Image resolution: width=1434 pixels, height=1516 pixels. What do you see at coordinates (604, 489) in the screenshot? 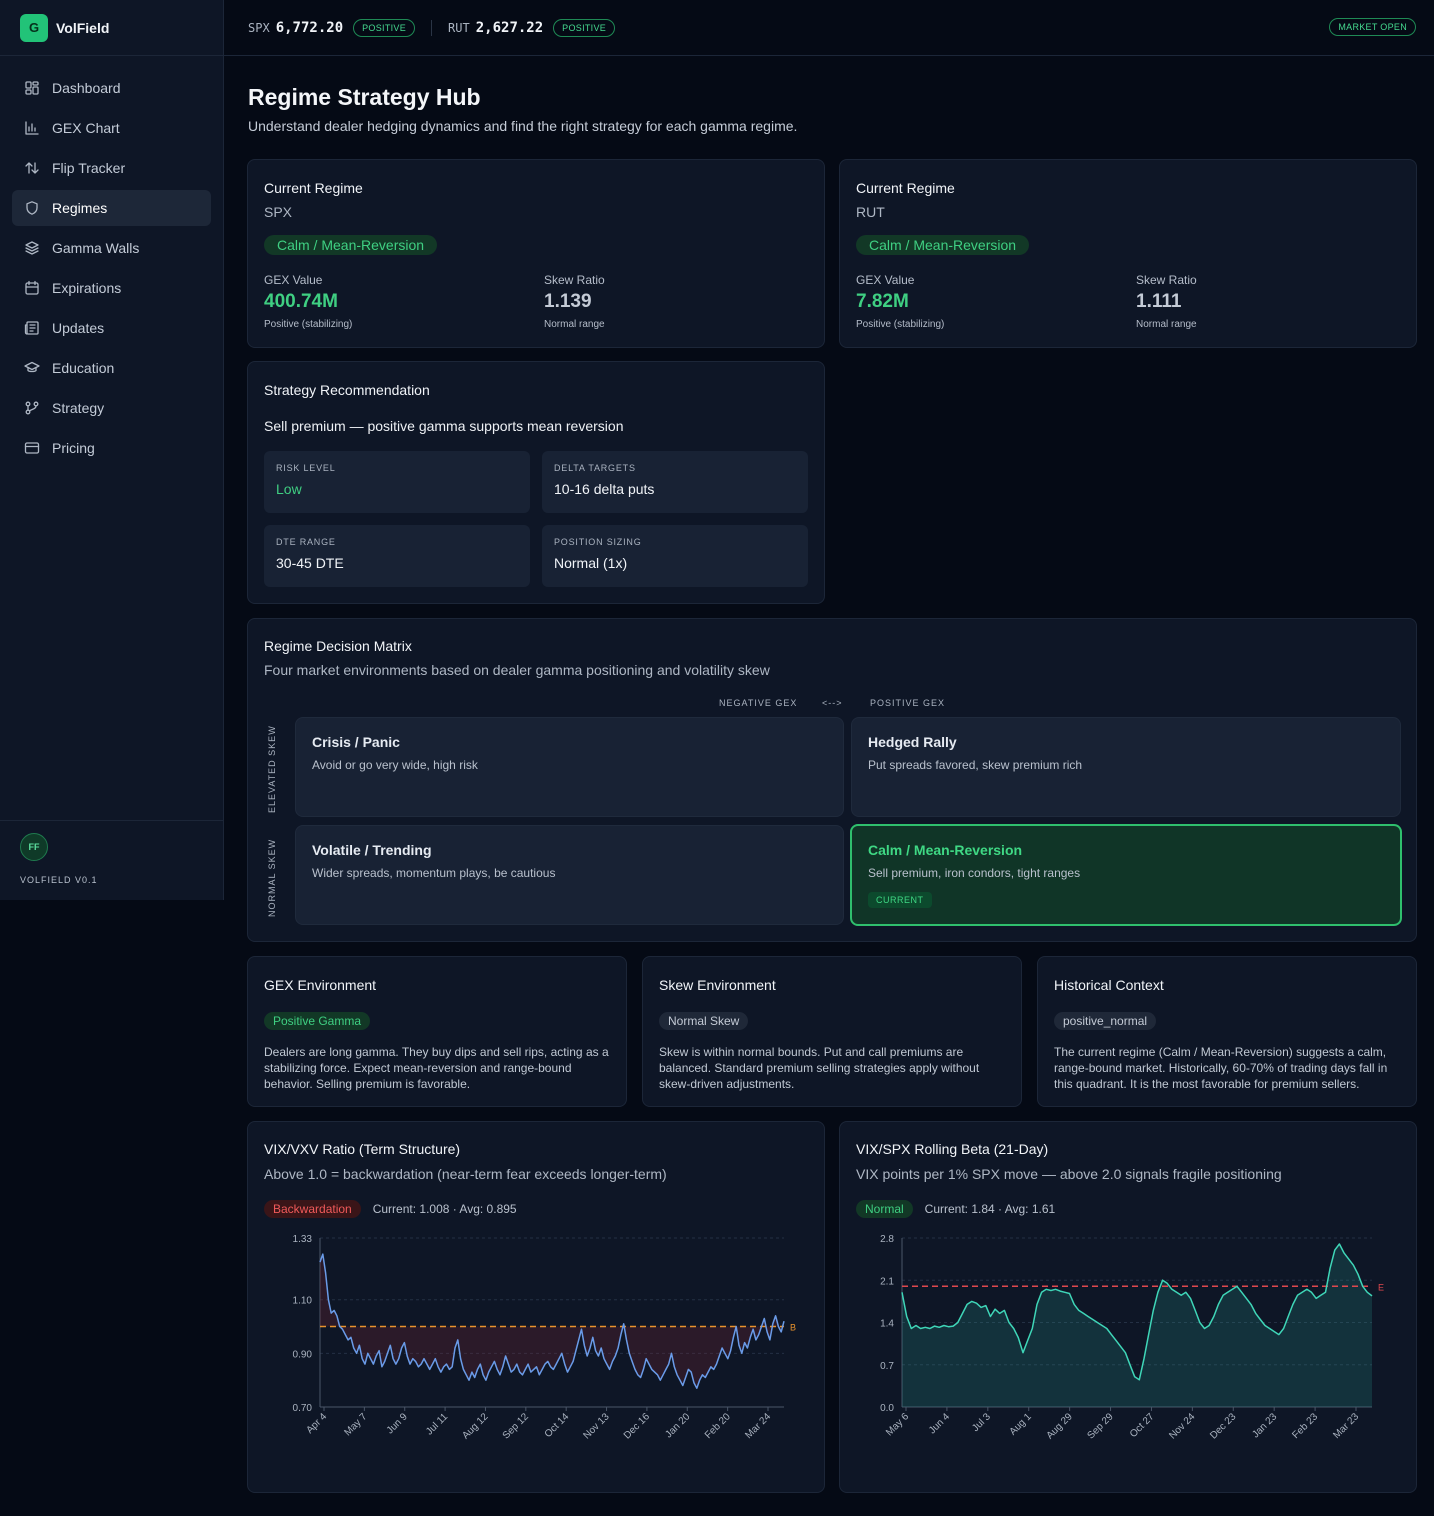
I see `rec-value: 10-16 delta puts` at bounding box center [604, 489].